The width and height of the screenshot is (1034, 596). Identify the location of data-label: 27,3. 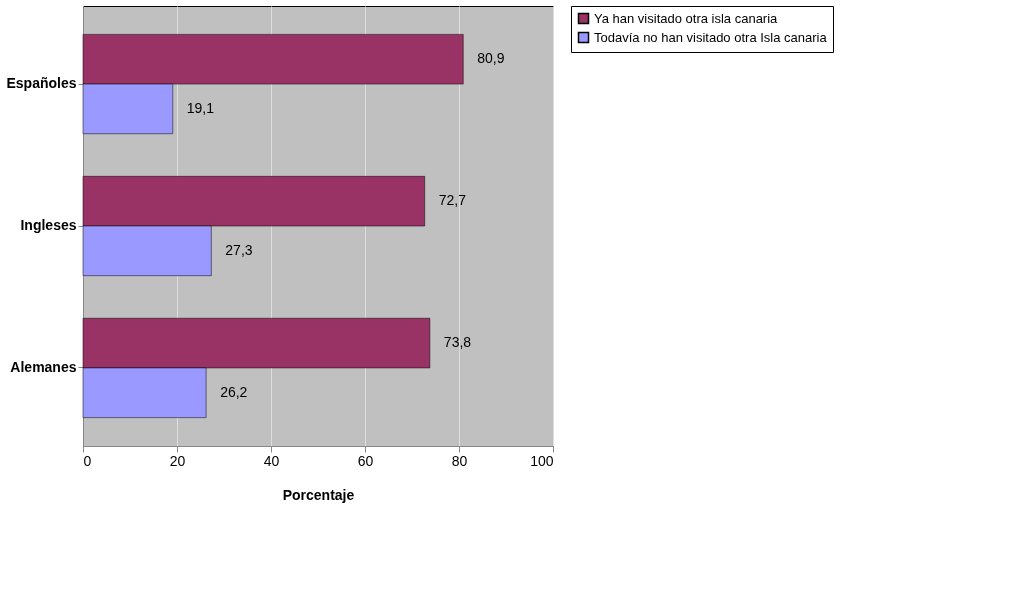
(239, 249).